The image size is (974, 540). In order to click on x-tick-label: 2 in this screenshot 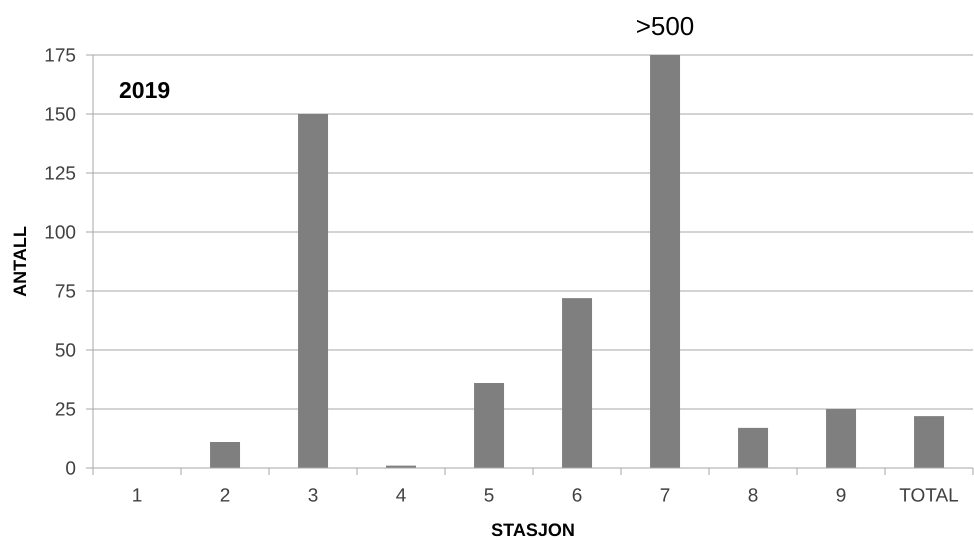, I will do `click(225, 495)`.